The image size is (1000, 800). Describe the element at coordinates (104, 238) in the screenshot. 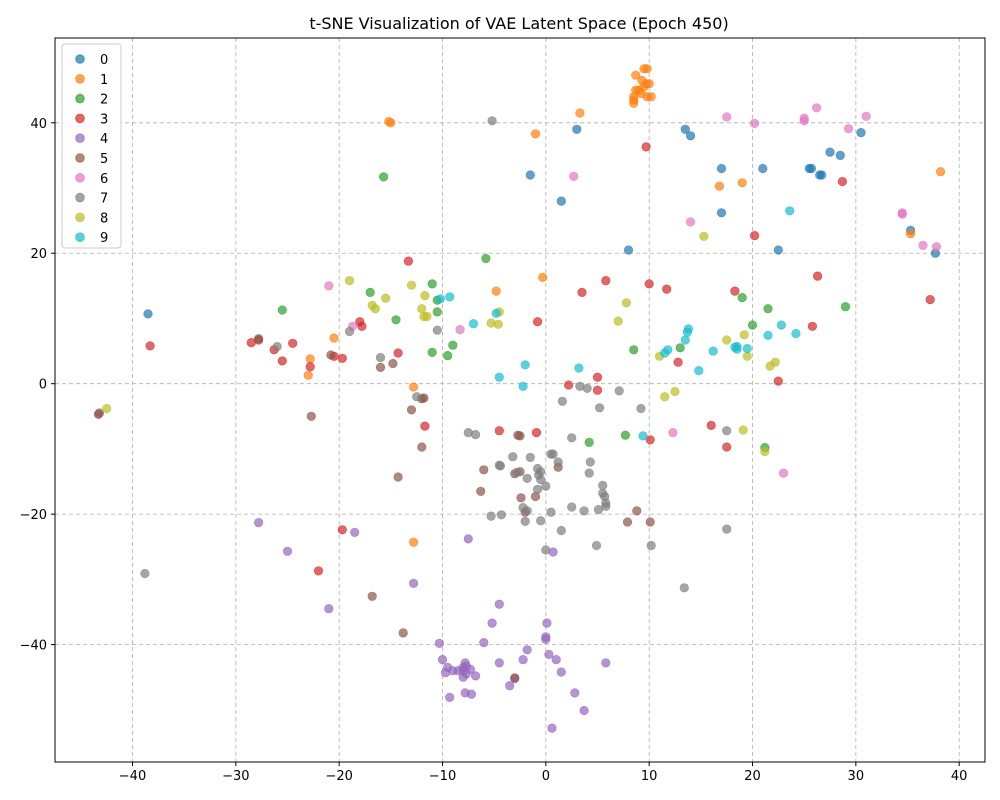

I see `legend-label: 9` at that location.